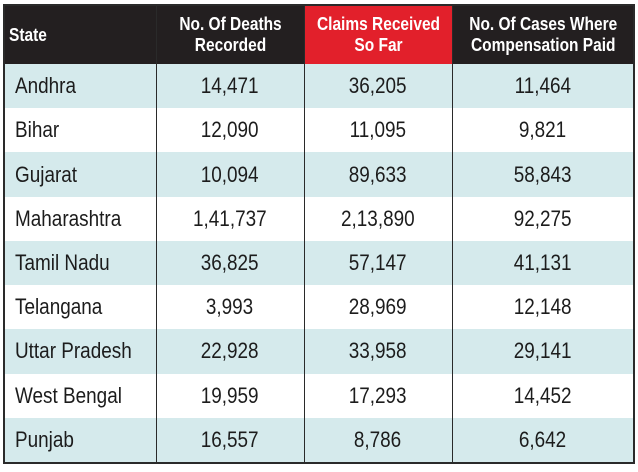 This screenshot has width=638, height=472. I want to click on claims-cell-text: 28,969, so click(378, 307).